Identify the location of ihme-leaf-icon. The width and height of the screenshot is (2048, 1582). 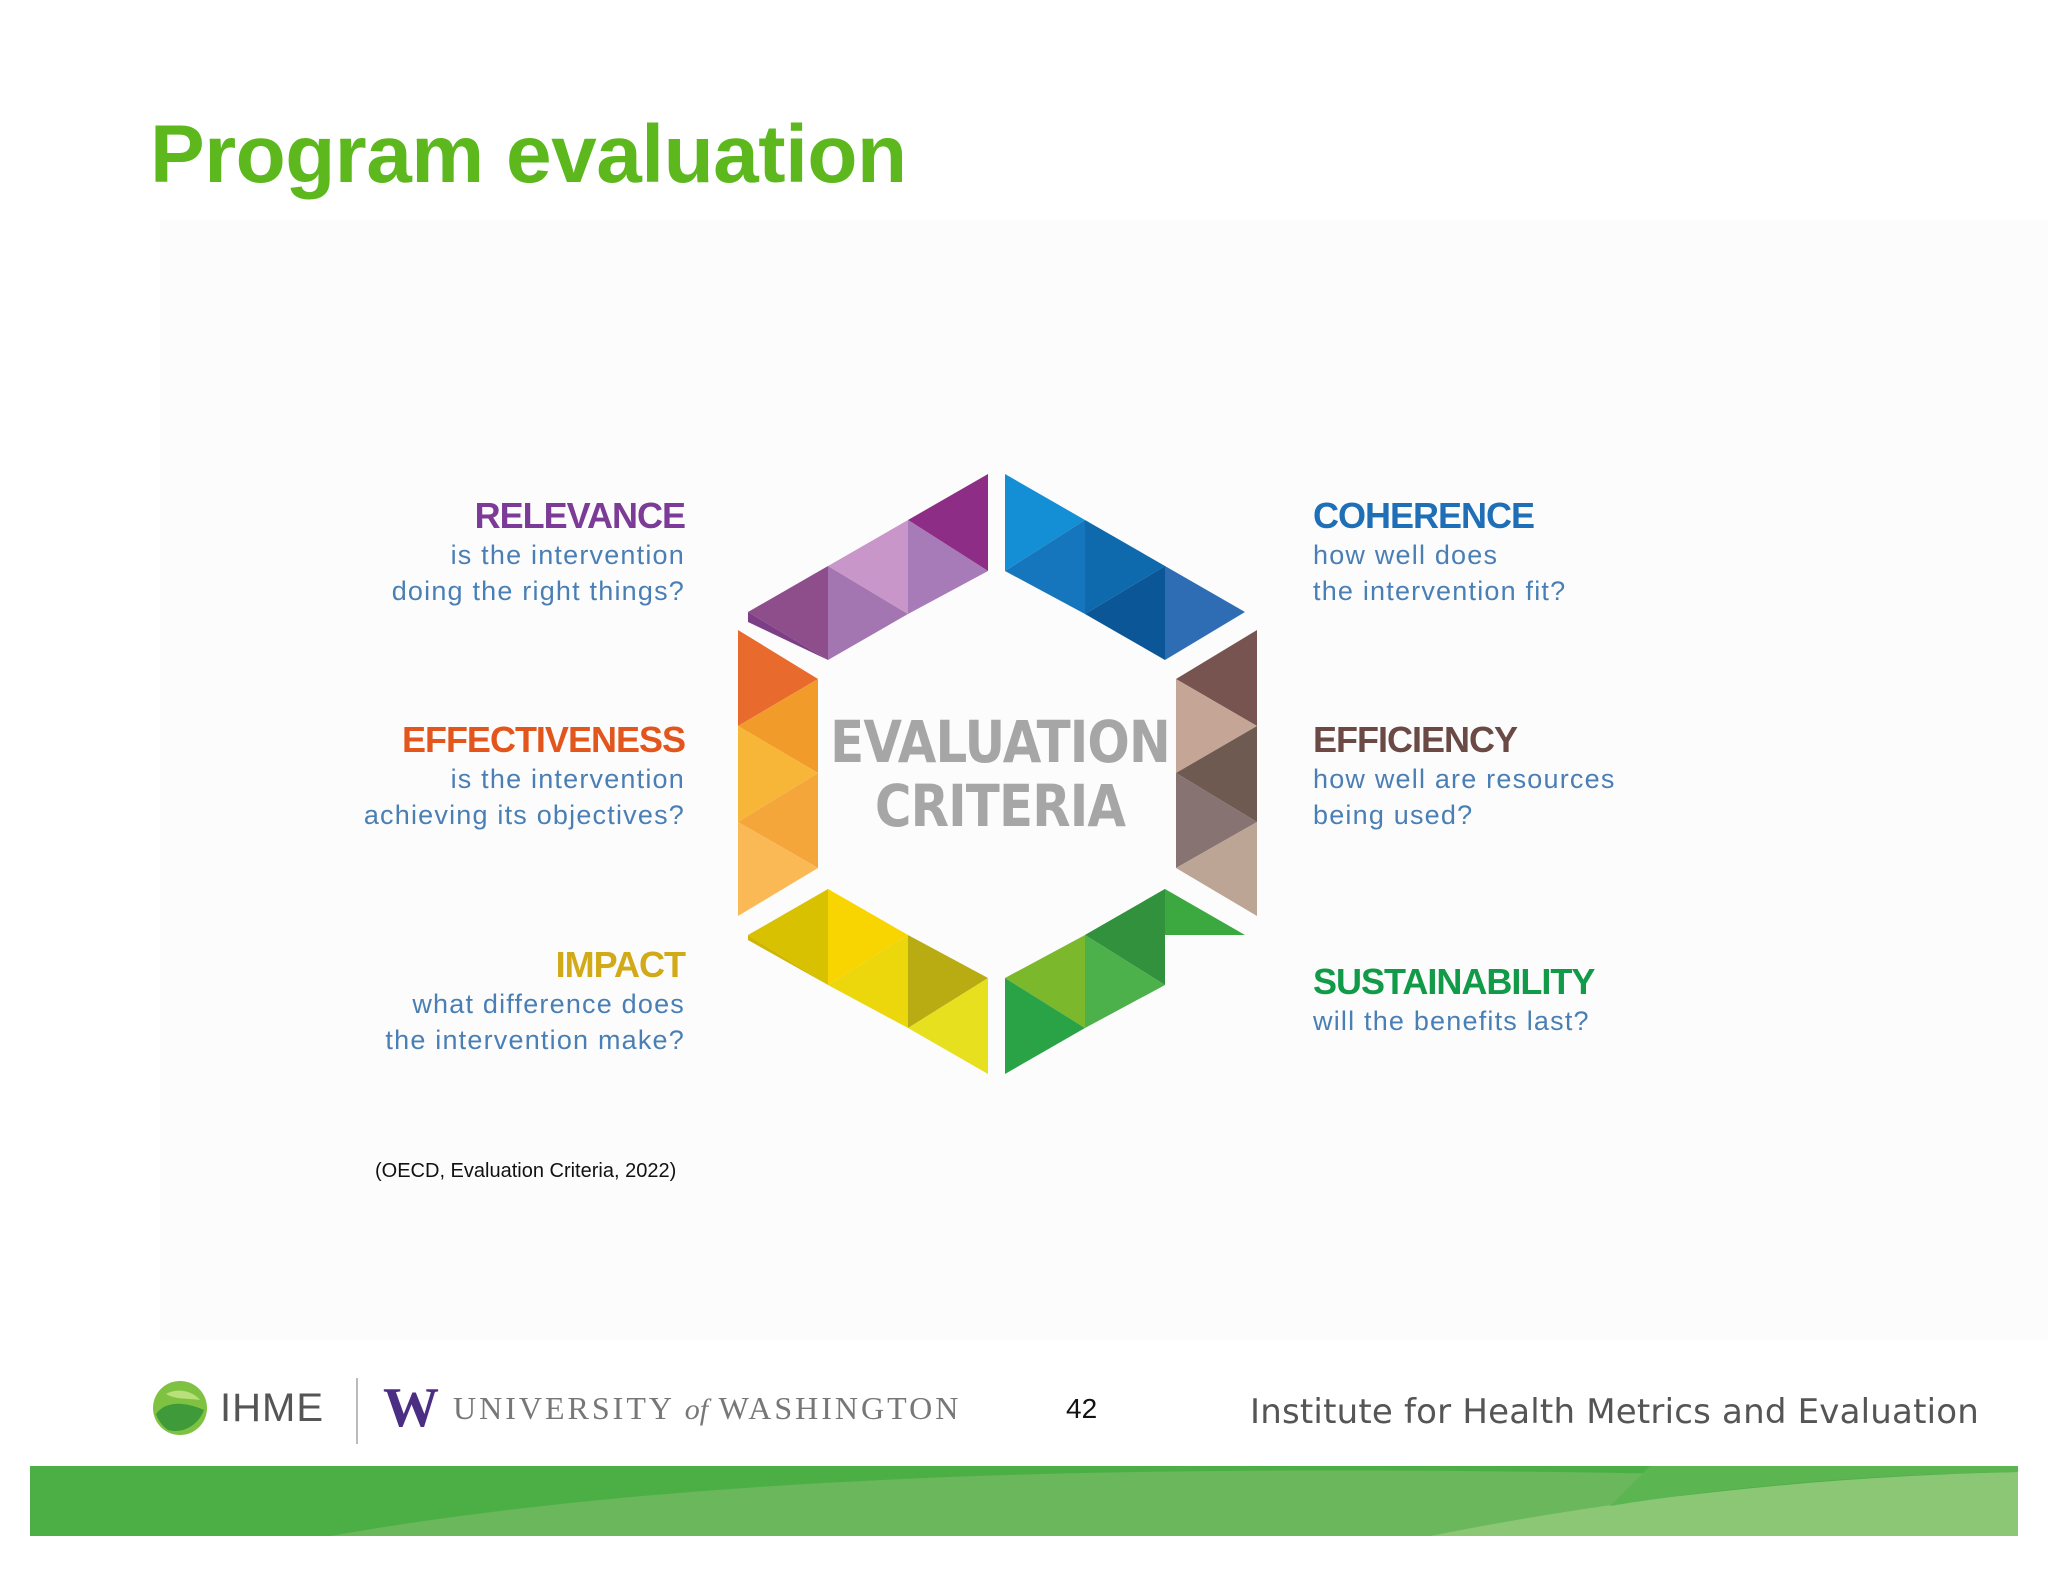
(180, 1408).